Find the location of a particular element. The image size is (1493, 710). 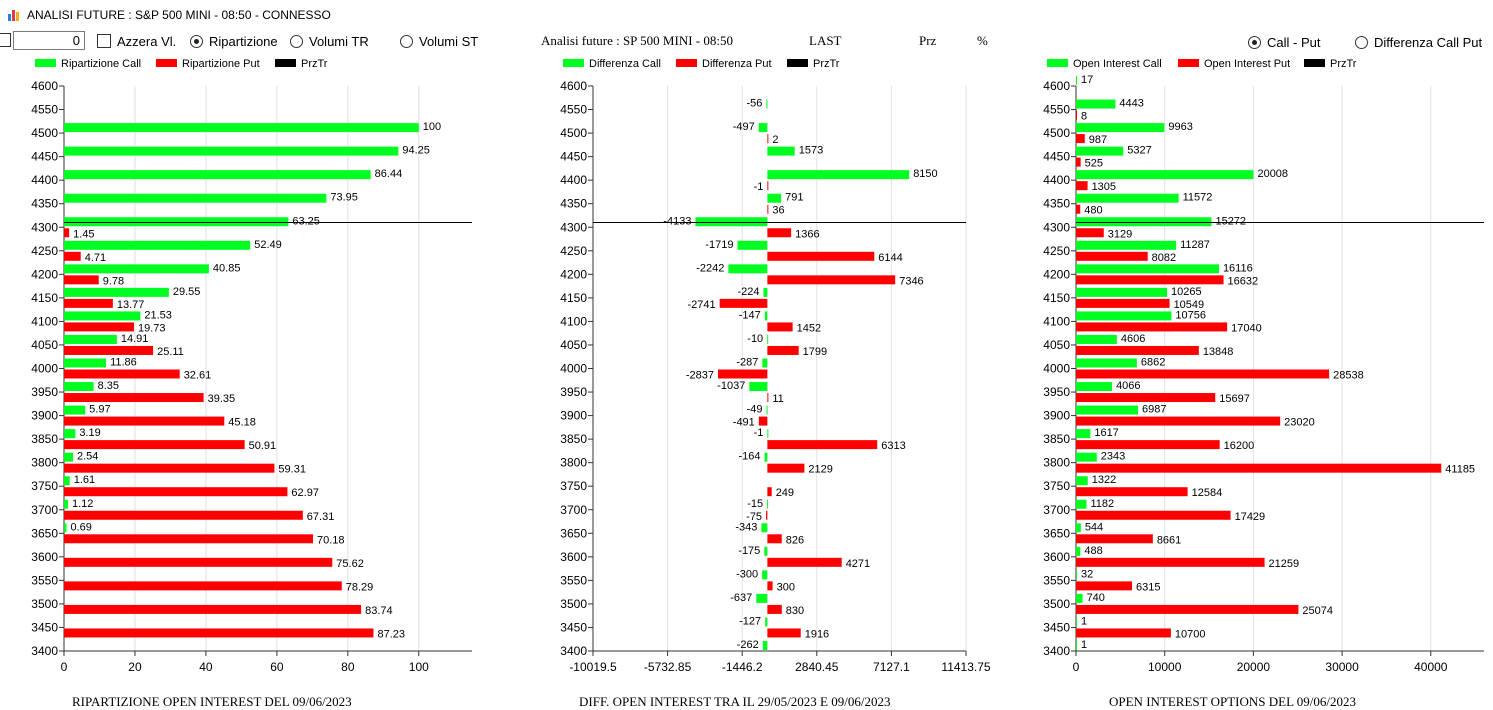

x-tick-label: 0 is located at coordinates (64, 667).